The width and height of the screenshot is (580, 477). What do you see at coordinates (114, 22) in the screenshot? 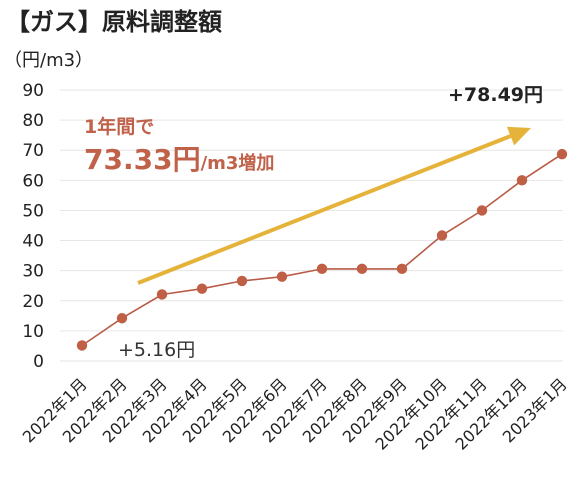
I see `chart-title: 【ガス】原料調整額` at bounding box center [114, 22].